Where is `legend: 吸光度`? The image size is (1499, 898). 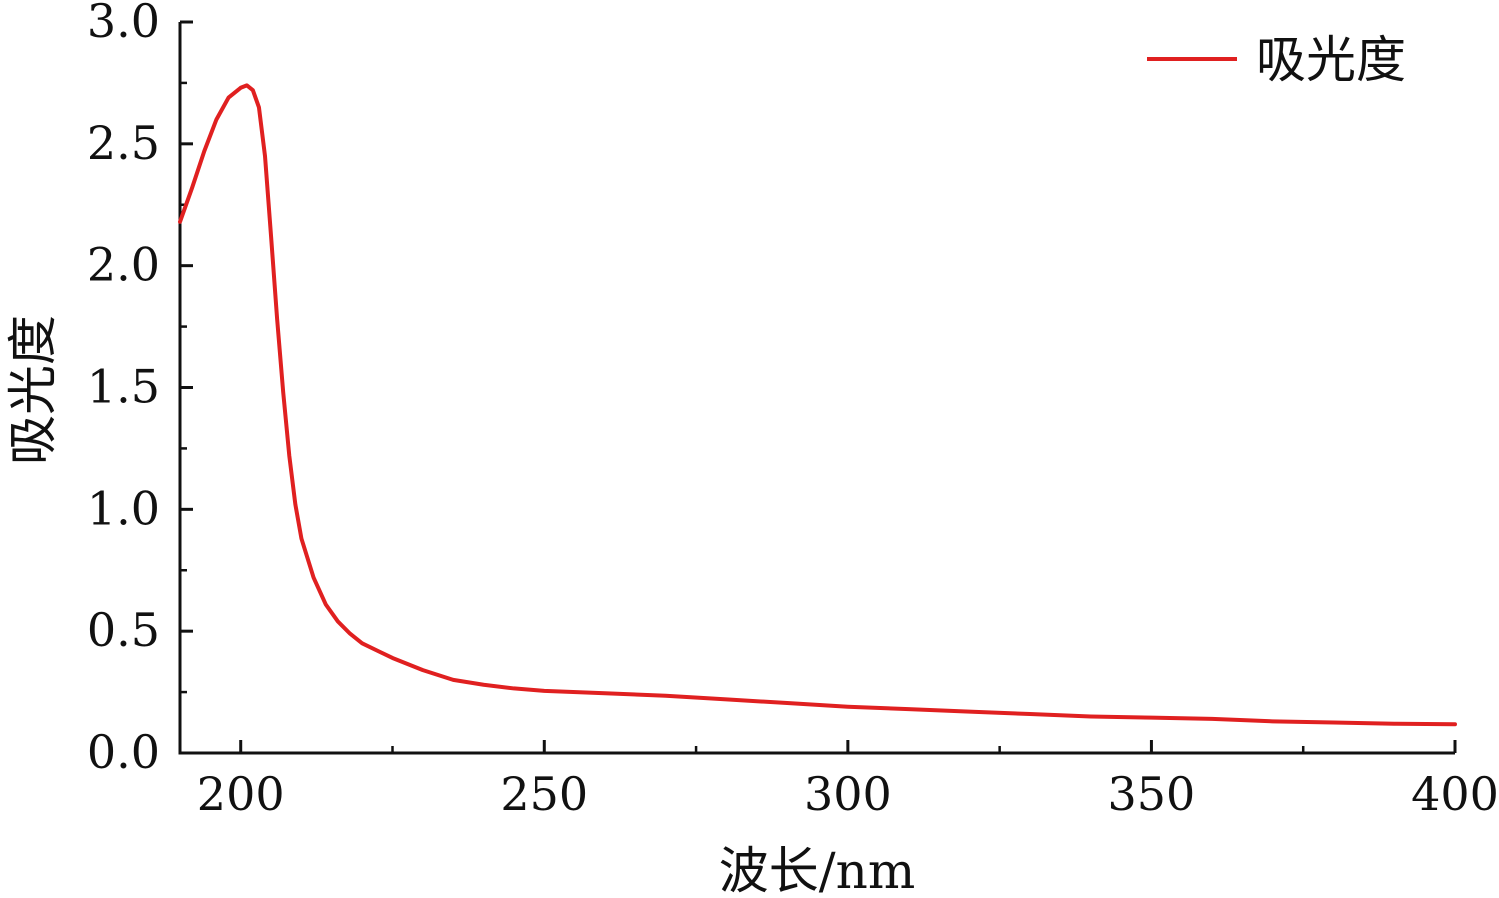
legend: 吸光度 is located at coordinates (1276, 60).